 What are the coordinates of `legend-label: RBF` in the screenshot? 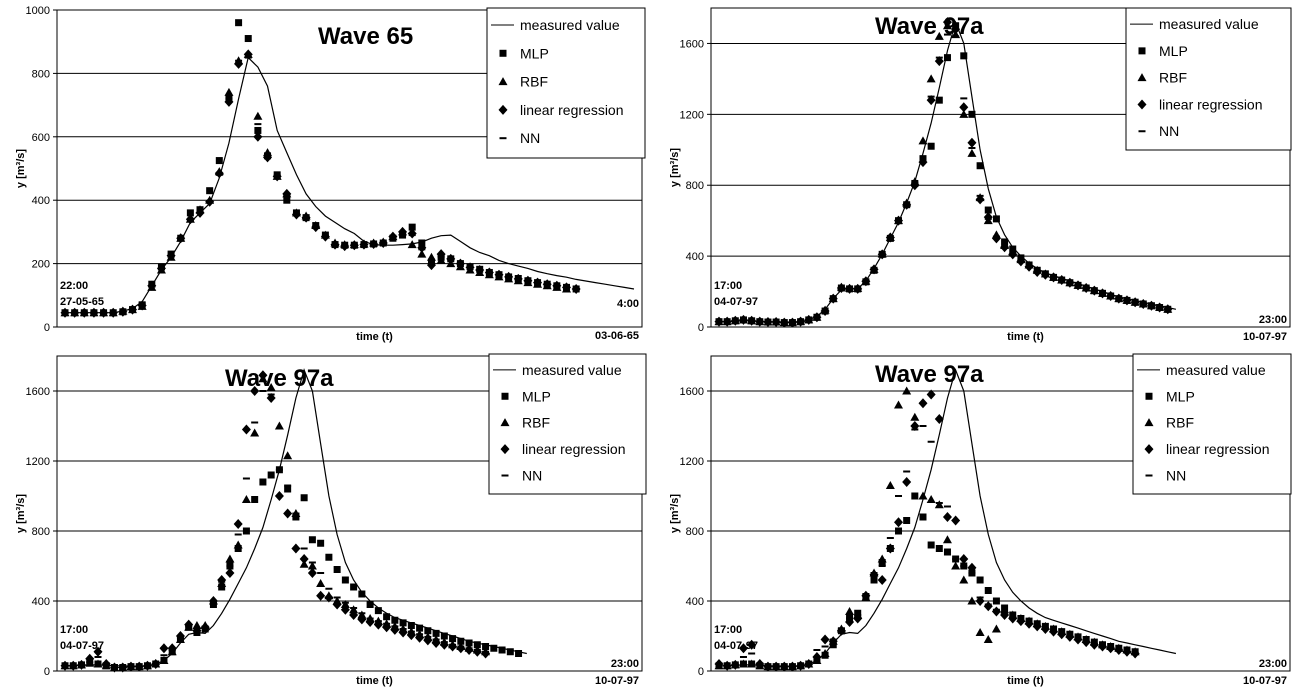 It's located at (1173, 78).